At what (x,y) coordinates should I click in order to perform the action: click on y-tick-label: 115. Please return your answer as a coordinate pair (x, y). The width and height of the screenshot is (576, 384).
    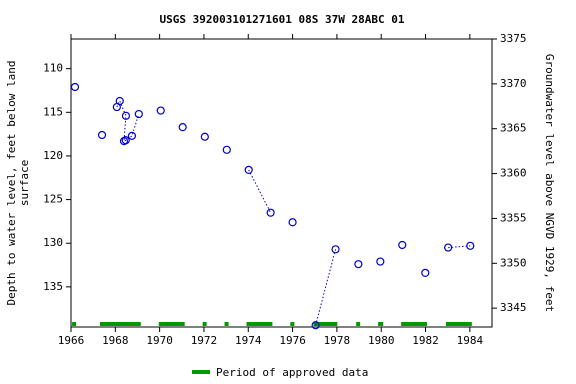
    Looking at the image, I should click on (53, 111).